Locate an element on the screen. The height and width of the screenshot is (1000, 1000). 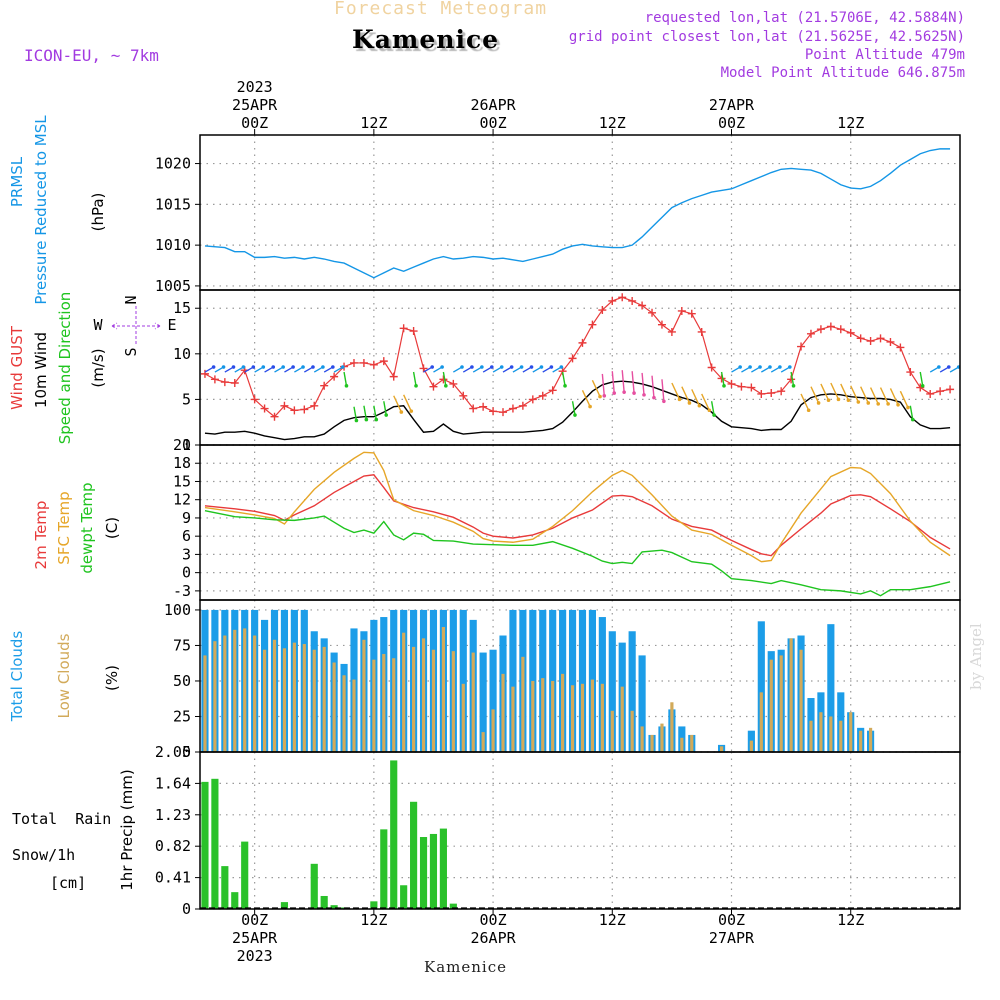
temperature-ytick-label: 21 is located at coordinates (182, 445).